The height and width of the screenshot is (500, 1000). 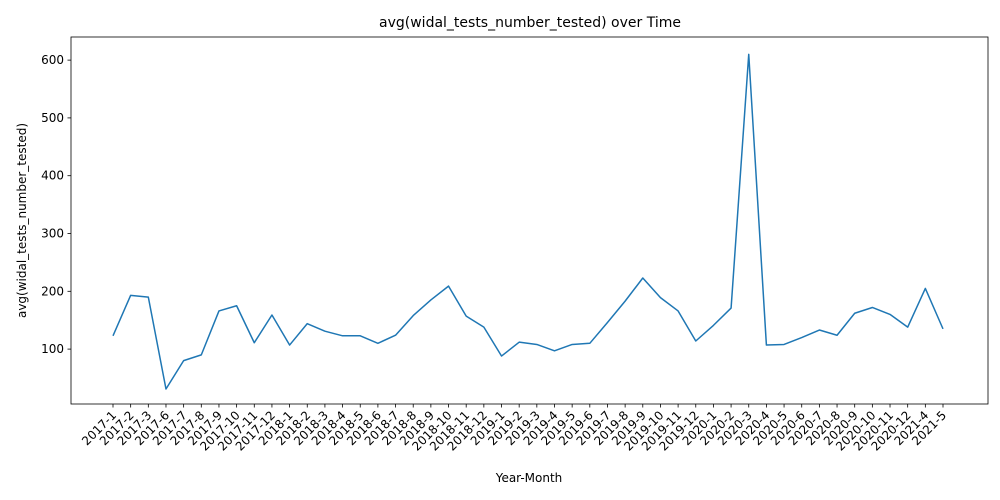 What do you see at coordinates (52, 118) in the screenshot?
I see `y-tick-label: 500` at bounding box center [52, 118].